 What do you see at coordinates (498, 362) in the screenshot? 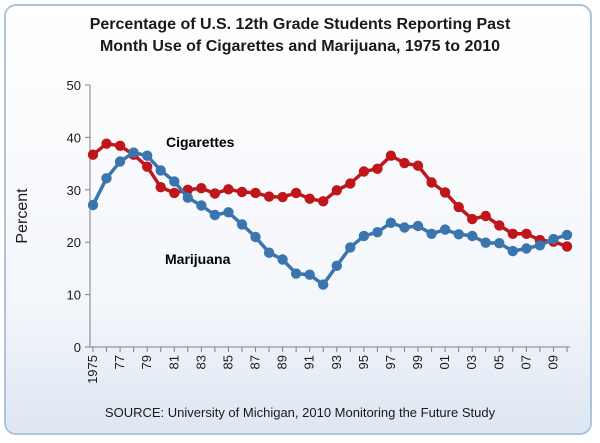
I see `x-tick-label: 05` at bounding box center [498, 362].